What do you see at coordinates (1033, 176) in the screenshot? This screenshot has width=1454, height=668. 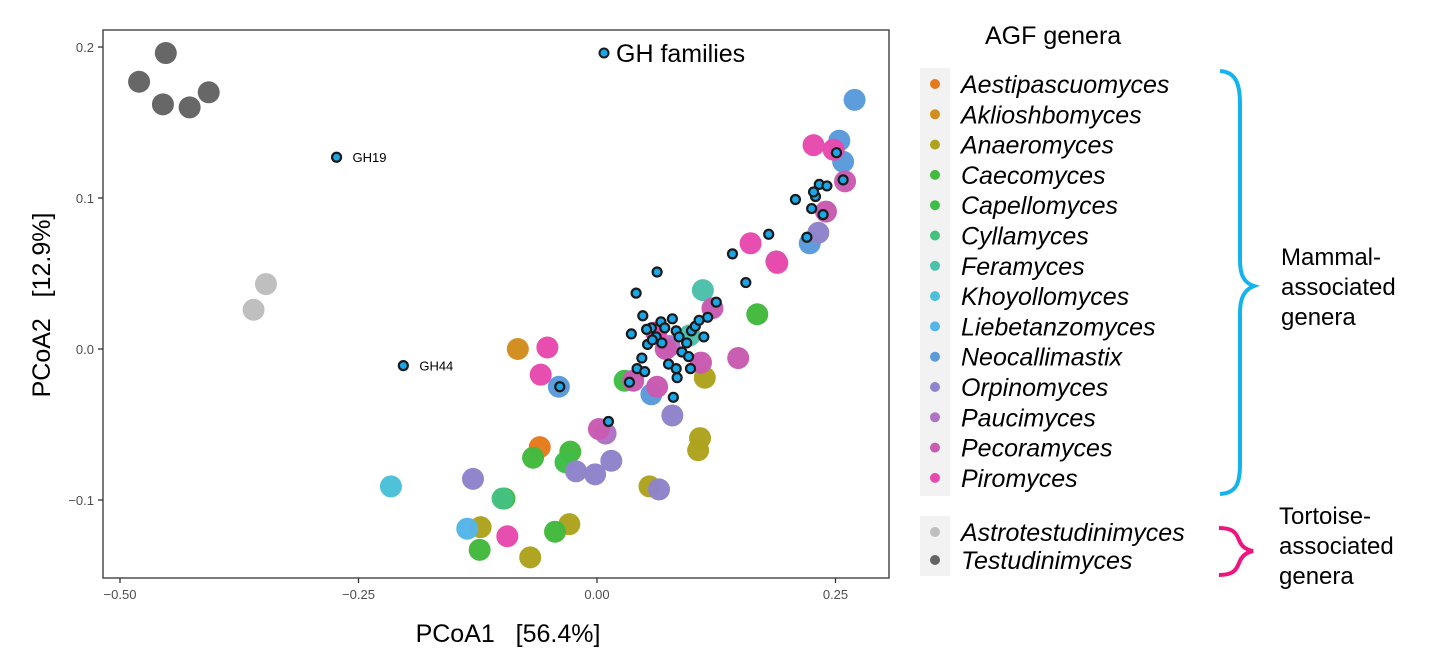 I see `legend-label: Caecomyces` at bounding box center [1033, 176].